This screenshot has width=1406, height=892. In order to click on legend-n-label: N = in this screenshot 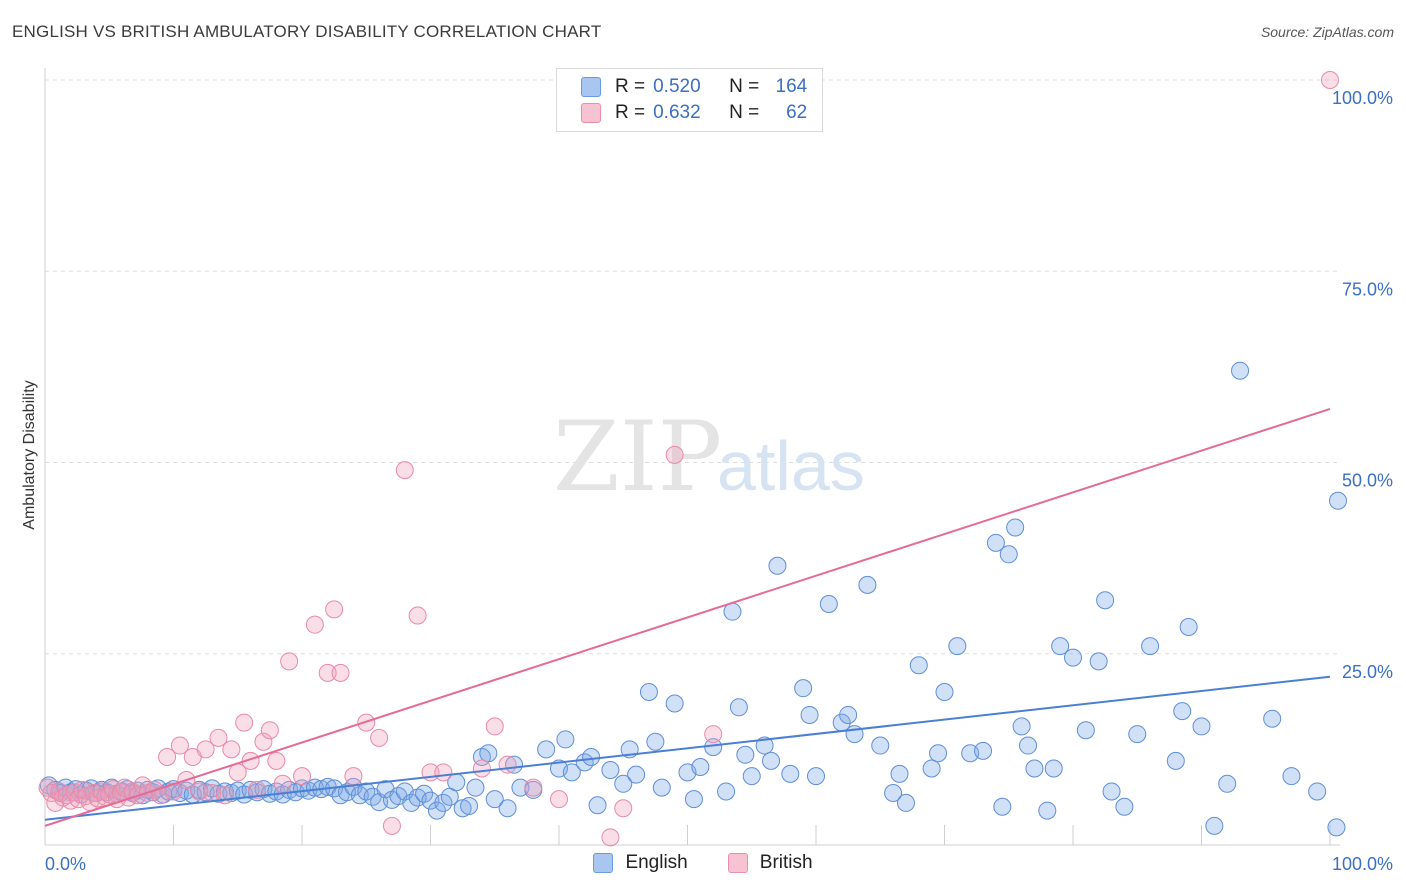, I will do `click(744, 112)`.